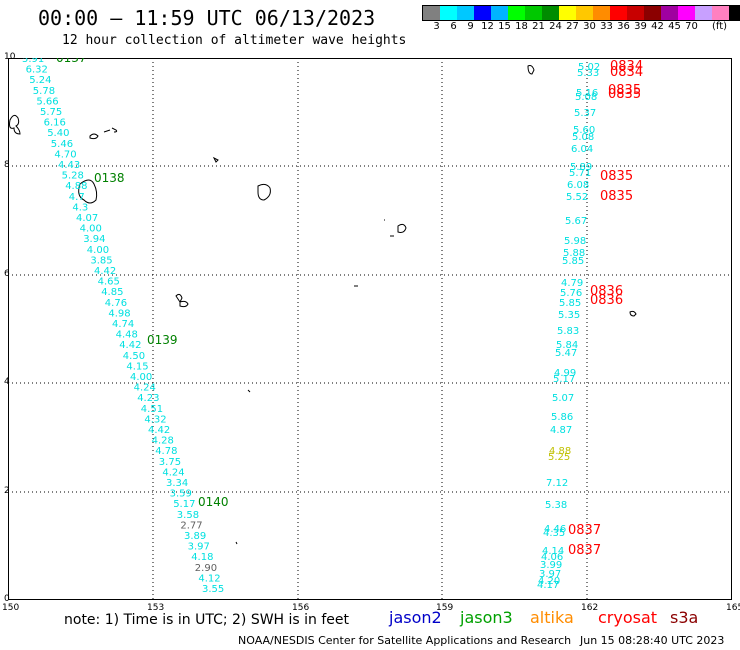 The height and width of the screenshot is (650, 740). Describe the element at coordinates (565, 373) in the screenshot. I see `swh-value: 4.99` at that location.